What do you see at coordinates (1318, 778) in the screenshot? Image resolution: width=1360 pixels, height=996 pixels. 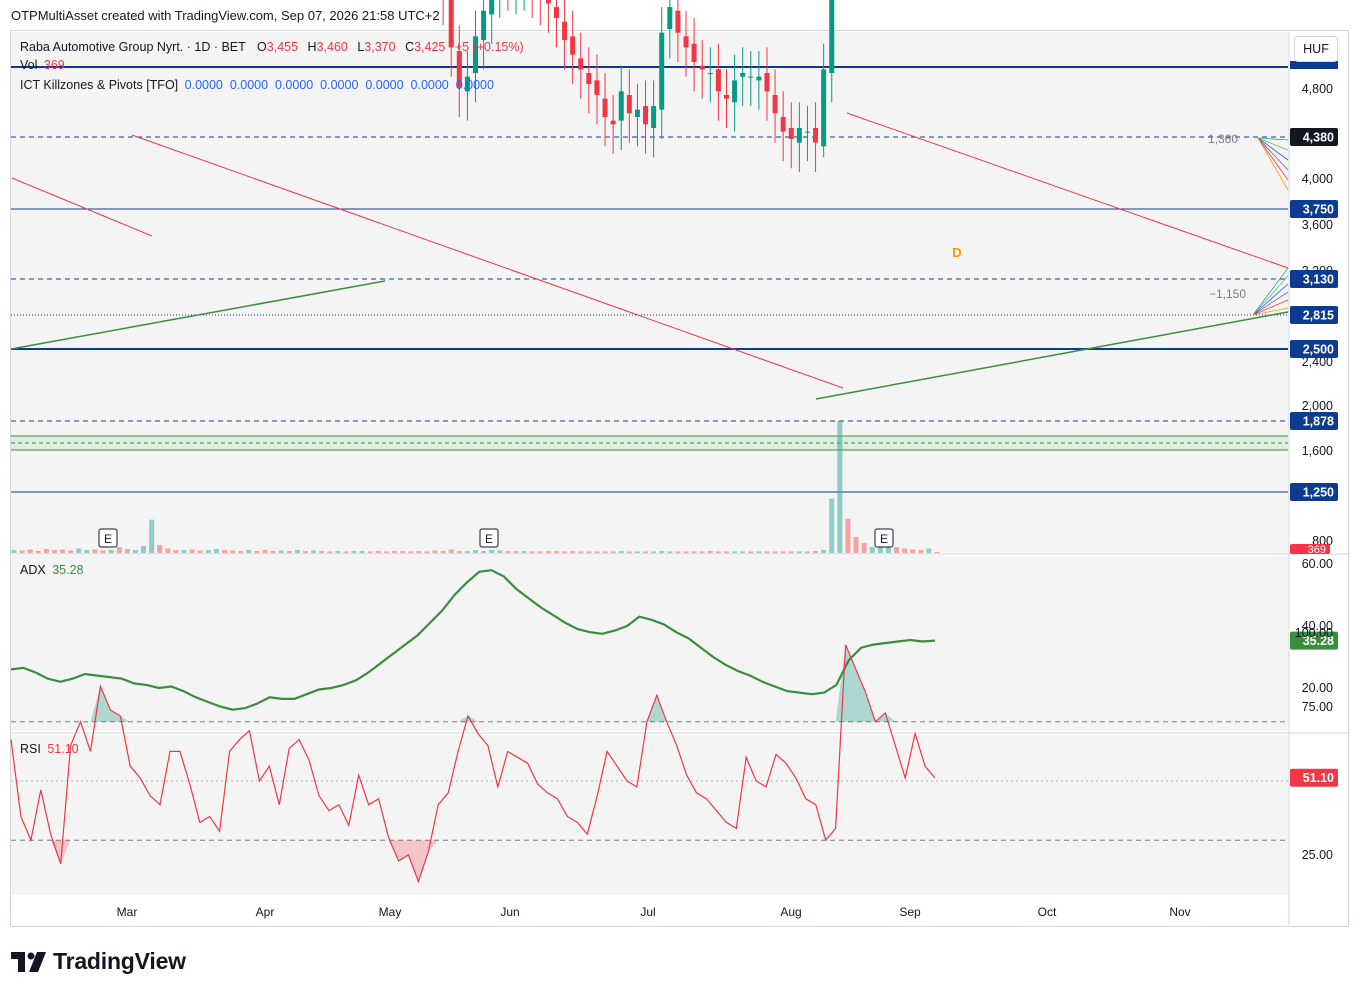 I see `rsi-badge-label: 51.10` at bounding box center [1318, 778].